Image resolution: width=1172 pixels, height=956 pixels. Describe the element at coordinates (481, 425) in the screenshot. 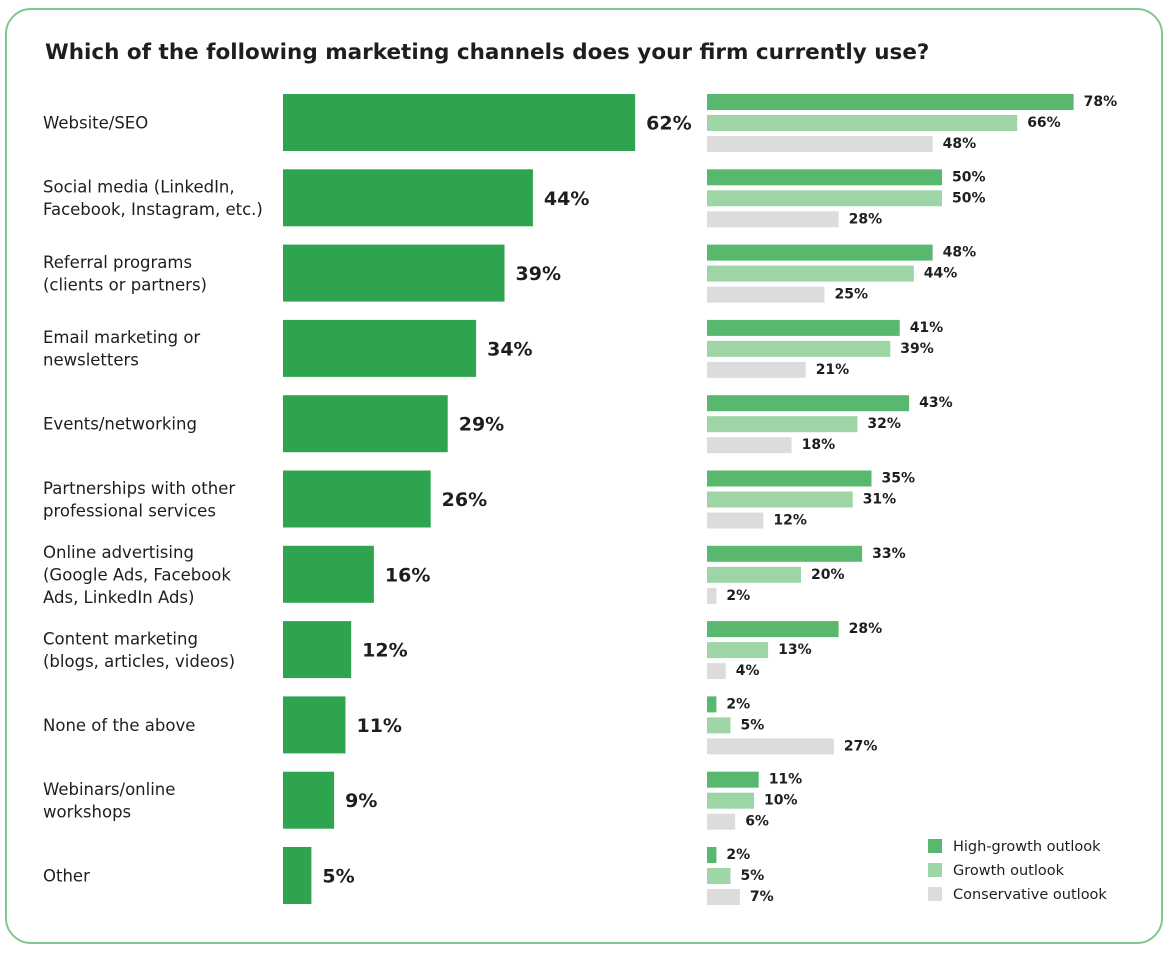

I see `overall-value-label: 29%` at that location.